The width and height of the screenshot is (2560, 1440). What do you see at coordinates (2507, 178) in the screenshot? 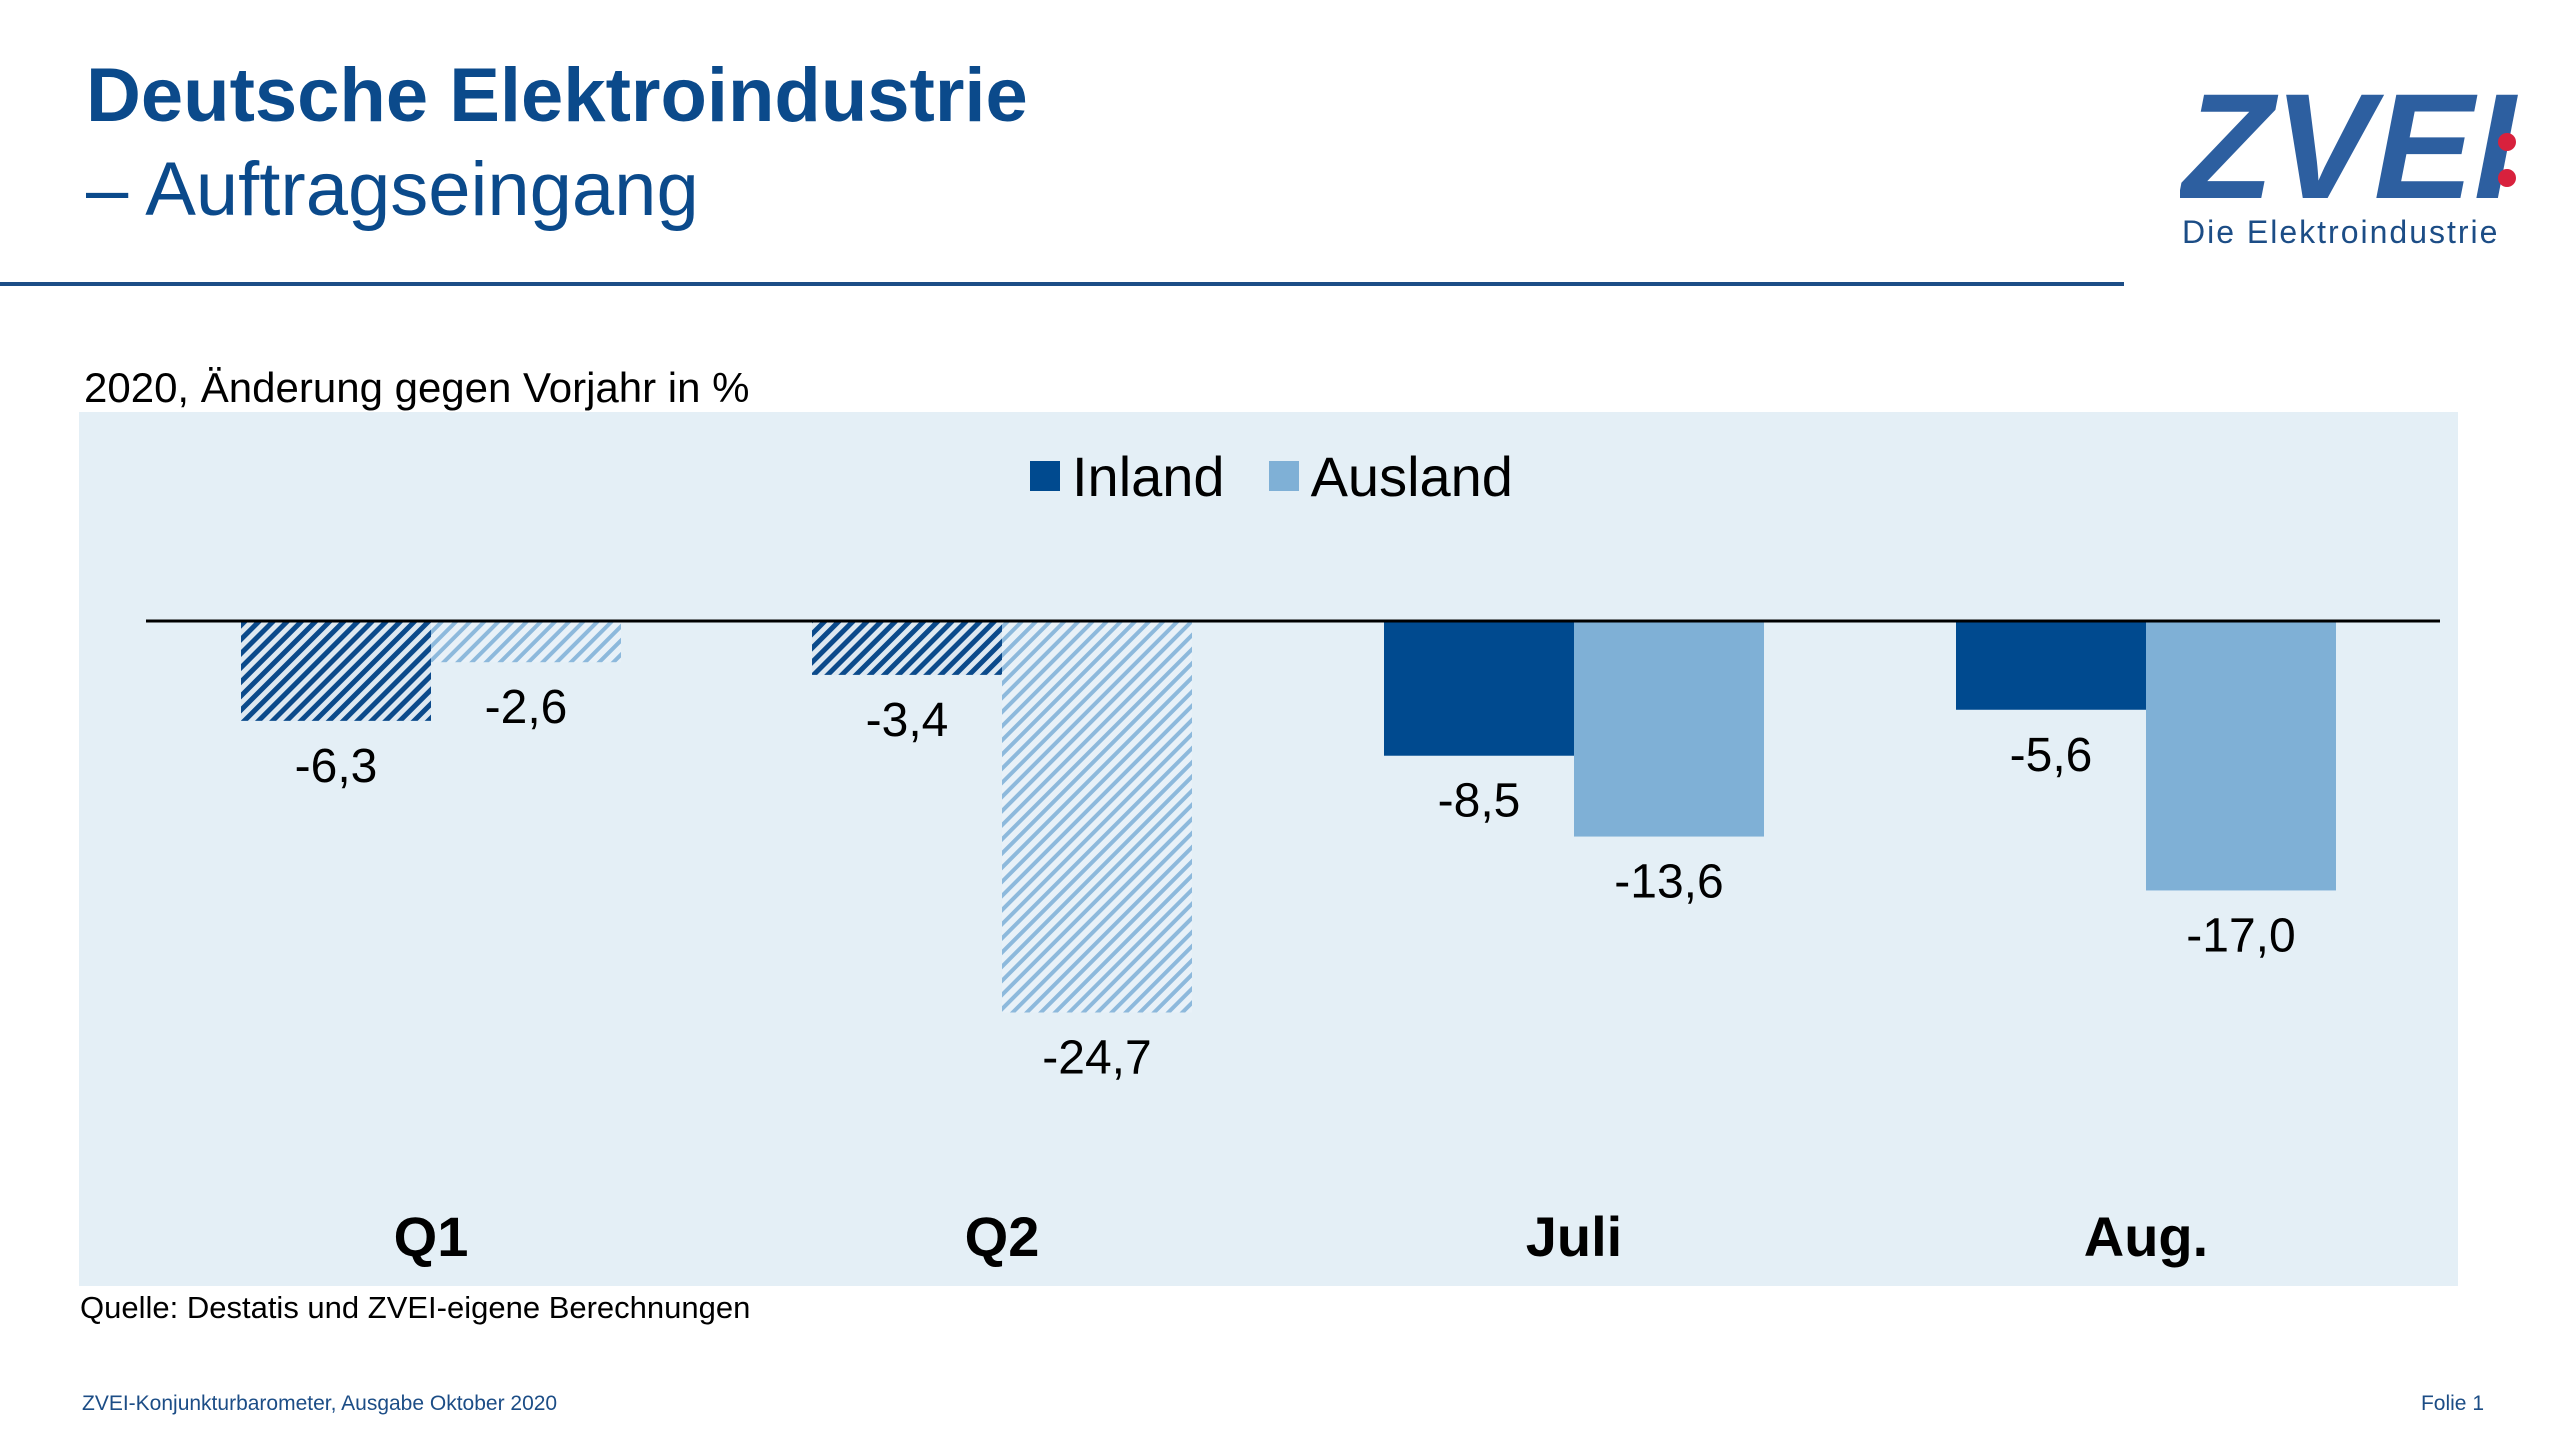
I see `logo-dot-lower` at bounding box center [2507, 178].